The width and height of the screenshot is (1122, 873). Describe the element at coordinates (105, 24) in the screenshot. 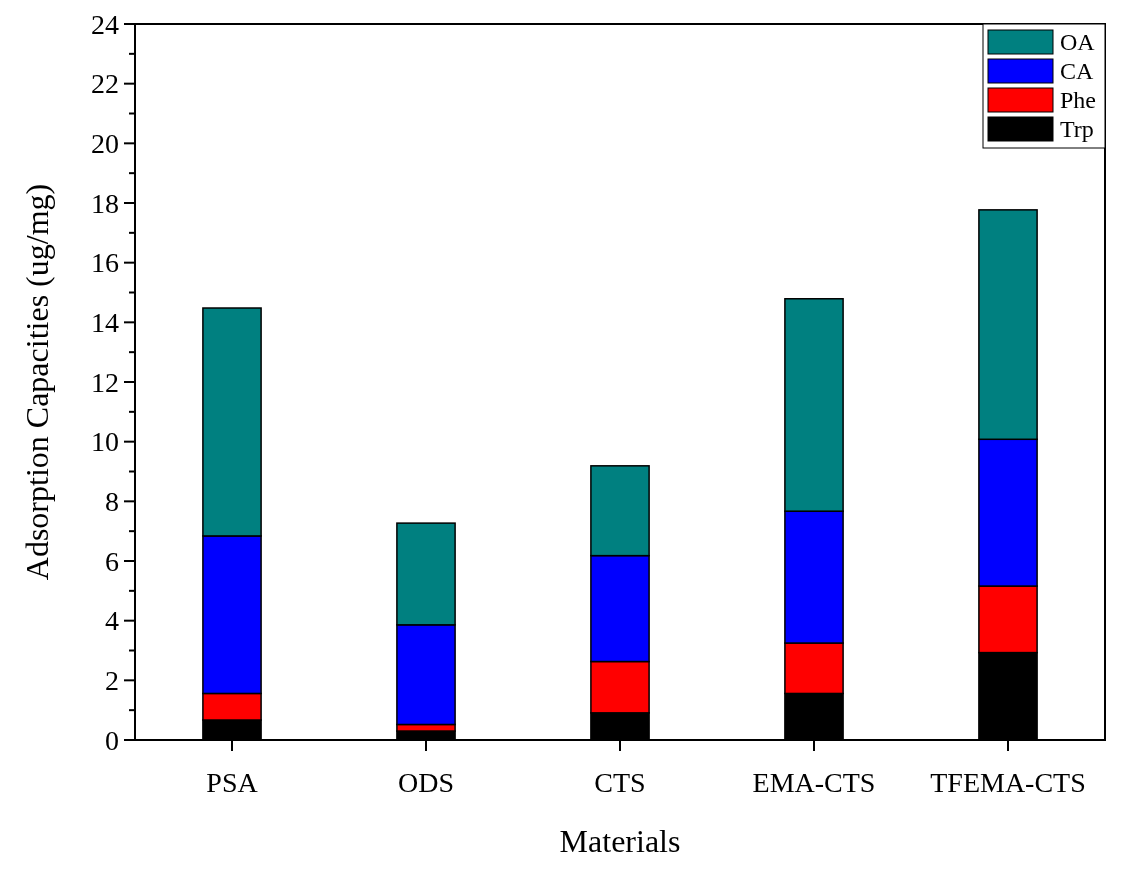

I see `y-tick-label: 24` at that location.